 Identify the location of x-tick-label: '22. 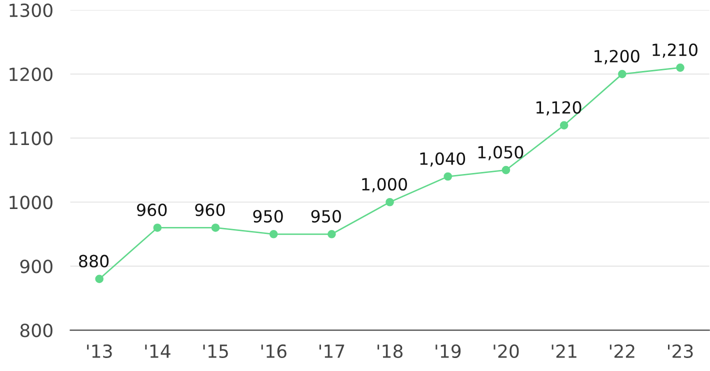
(622, 351).